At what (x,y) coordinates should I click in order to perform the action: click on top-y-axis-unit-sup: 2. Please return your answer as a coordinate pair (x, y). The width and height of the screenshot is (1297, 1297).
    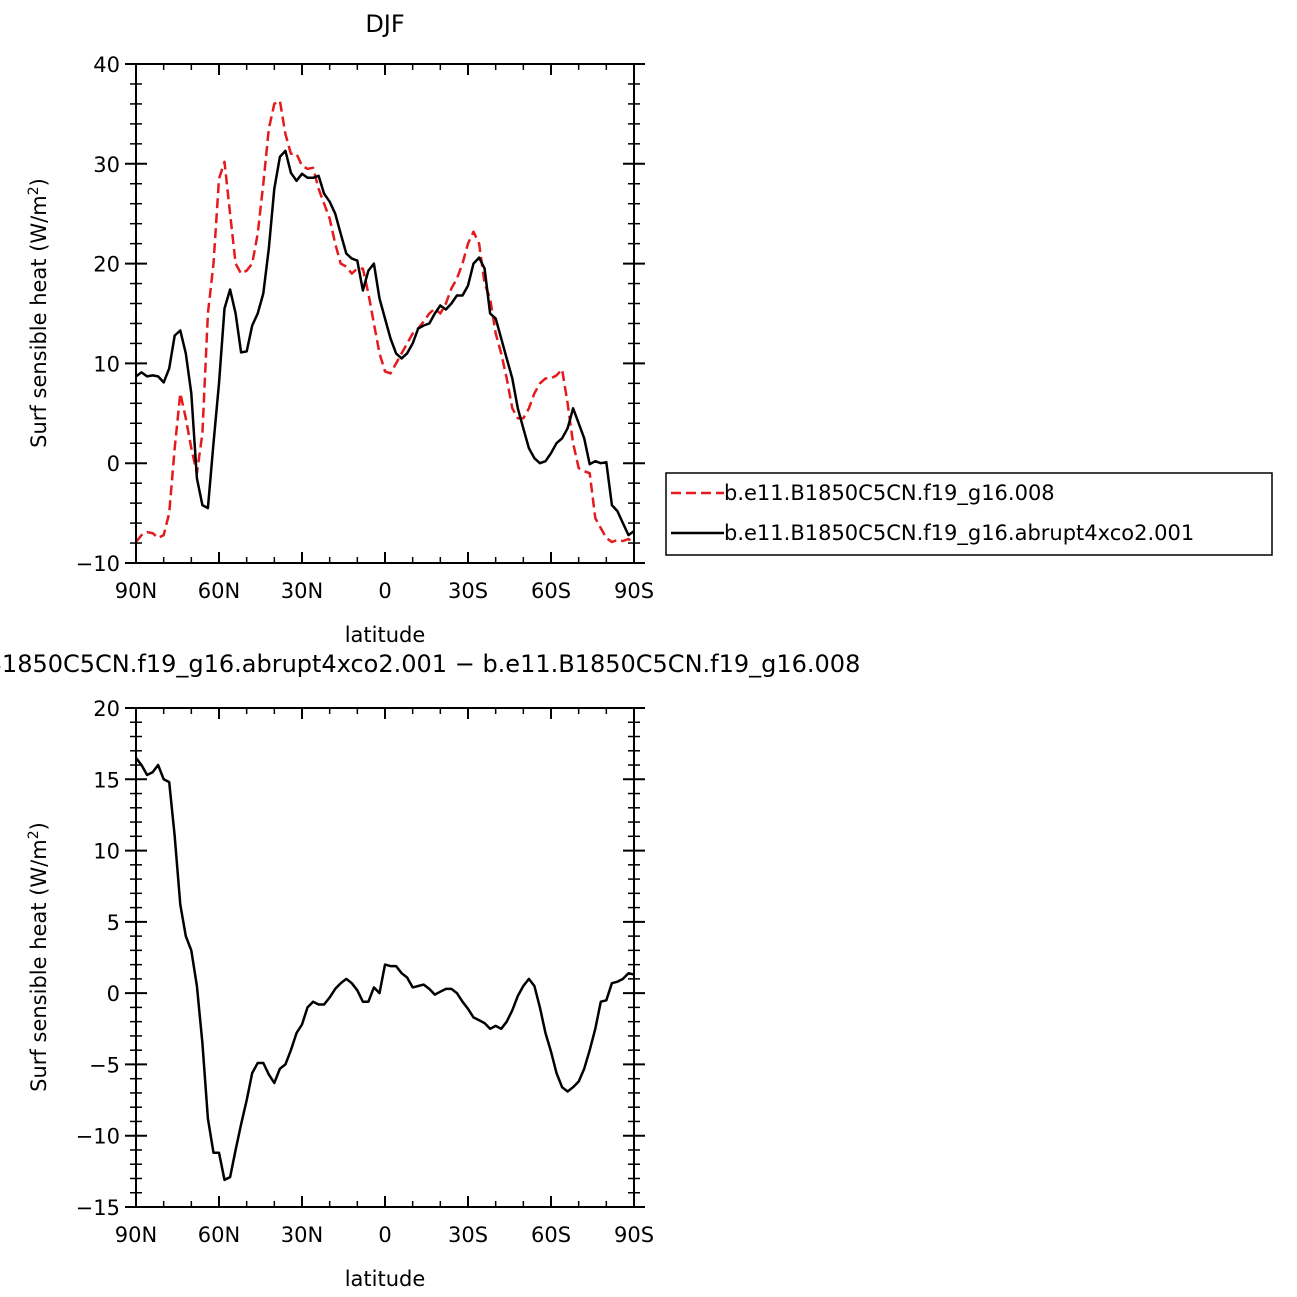
    Looking at the image, I should click on (34, 190).